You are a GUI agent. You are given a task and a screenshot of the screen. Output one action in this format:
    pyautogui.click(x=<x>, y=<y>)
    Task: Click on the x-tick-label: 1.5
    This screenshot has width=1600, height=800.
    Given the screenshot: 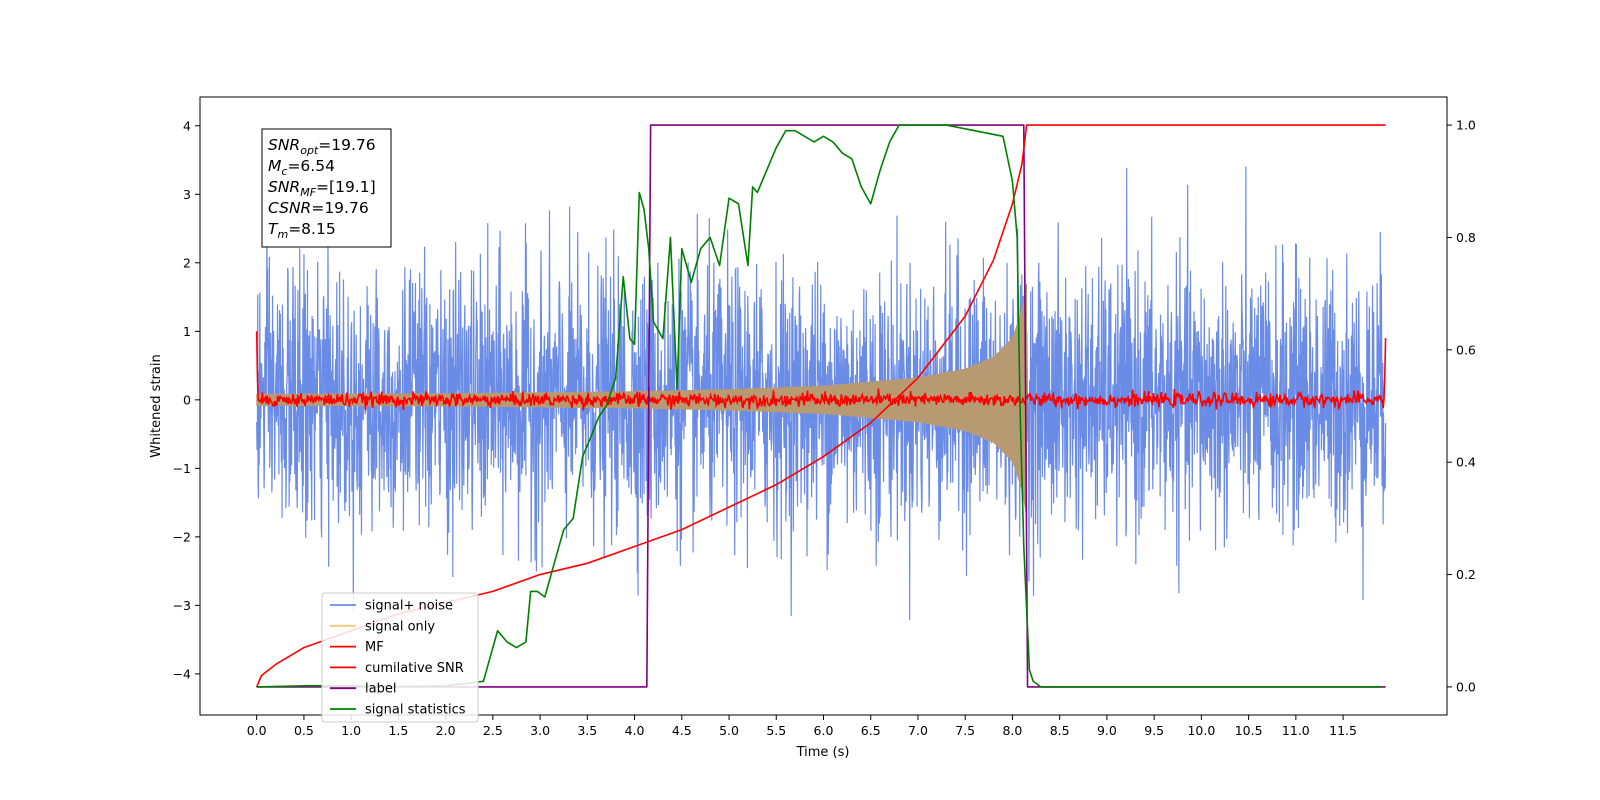 What is the action you would take?
    pyautogui.click(x=398, y=730)
    